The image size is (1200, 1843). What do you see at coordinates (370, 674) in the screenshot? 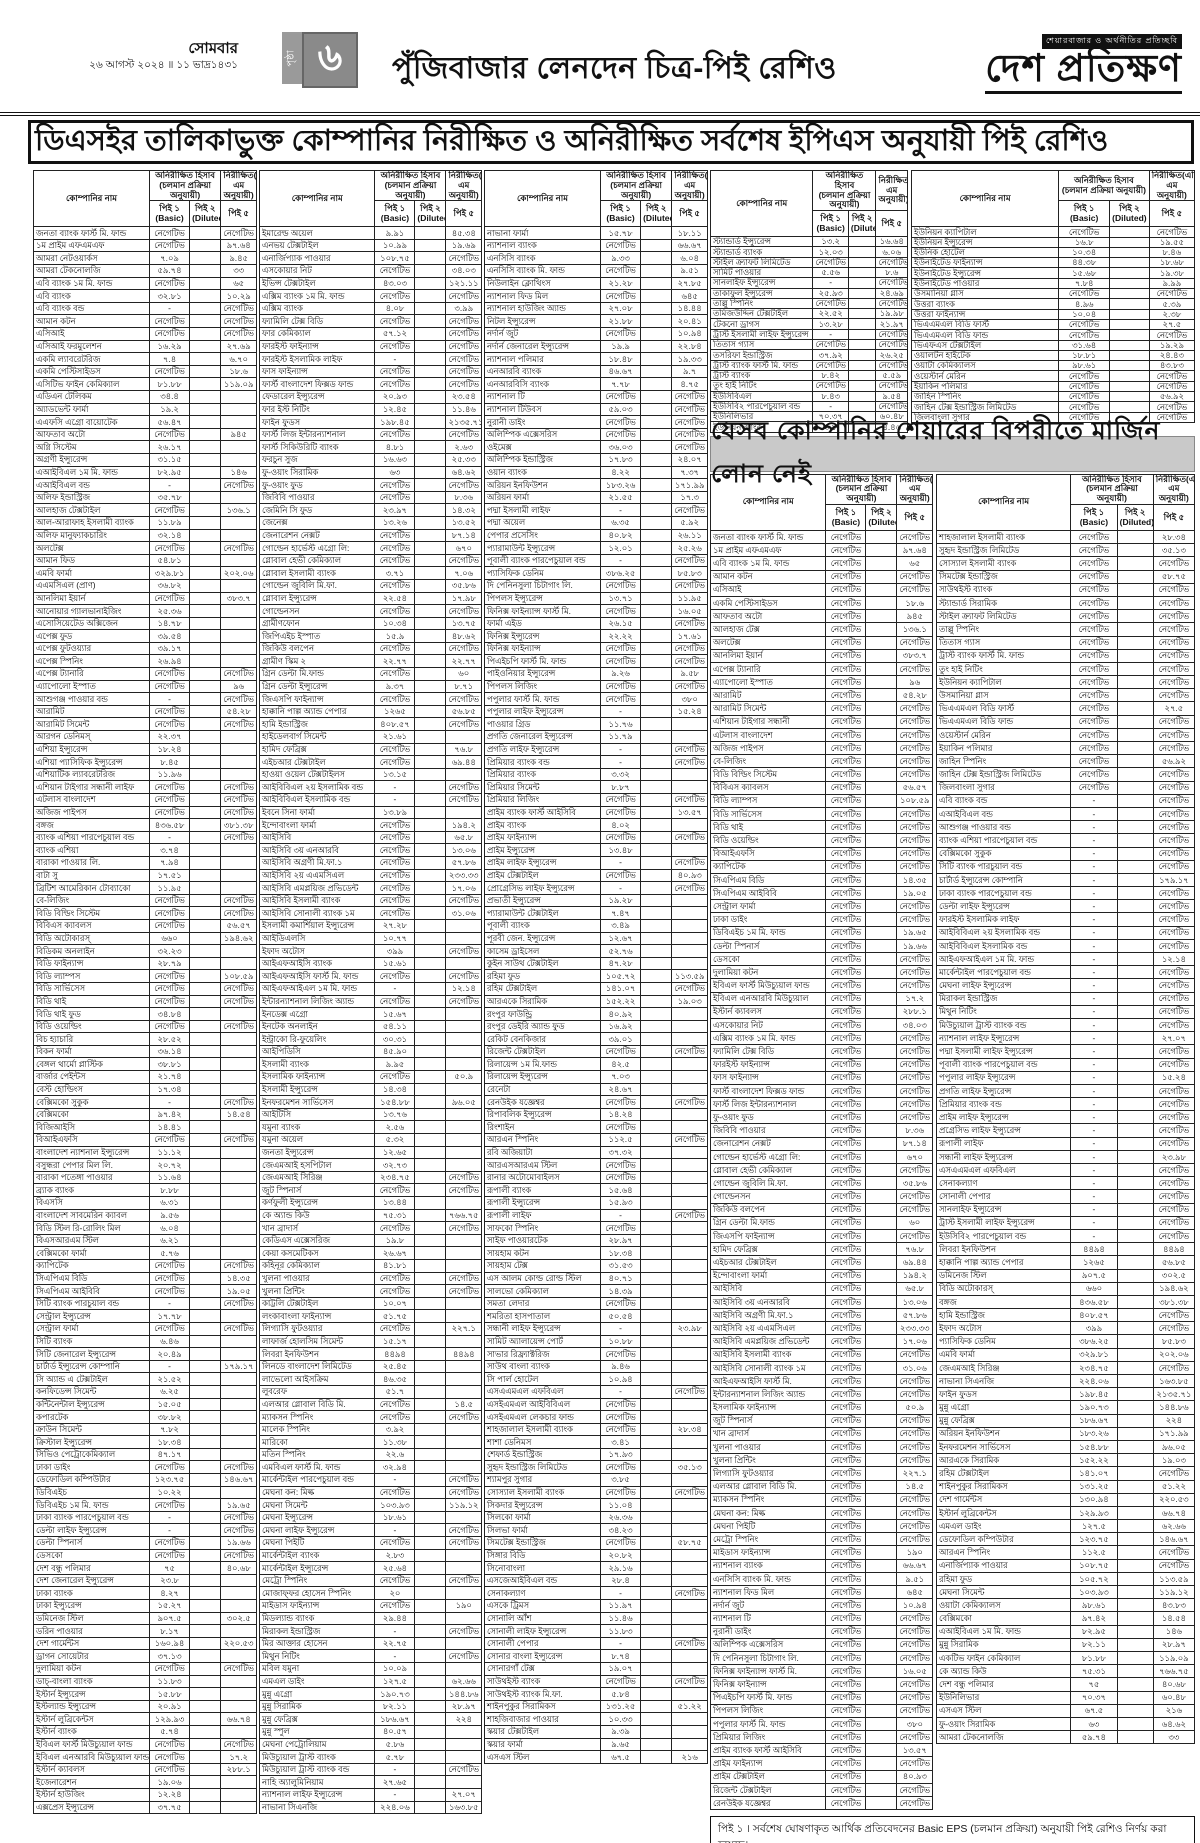
I see `table-row: গ্রিন ডেল্টা মি.ফান্ড নেগেটিভ ৬০` at bounding box center [370, 674].